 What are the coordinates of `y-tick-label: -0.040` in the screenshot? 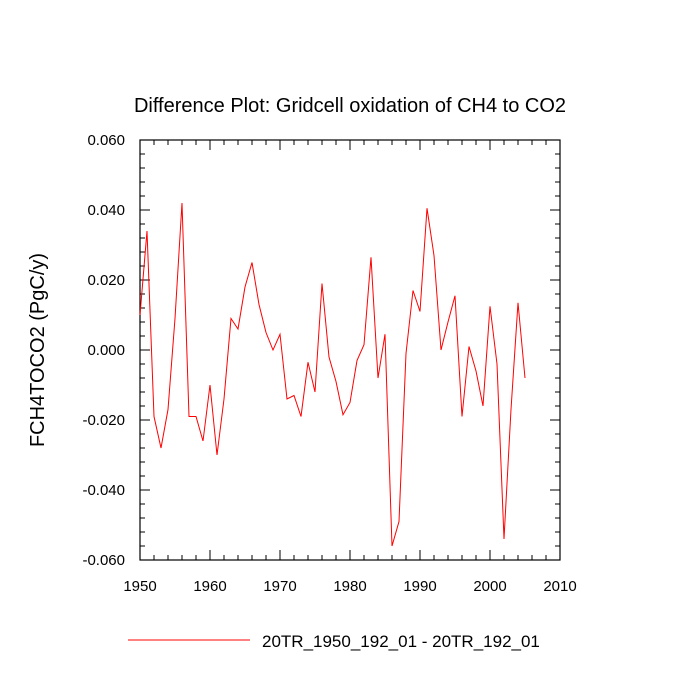 It's located at (103, 490).